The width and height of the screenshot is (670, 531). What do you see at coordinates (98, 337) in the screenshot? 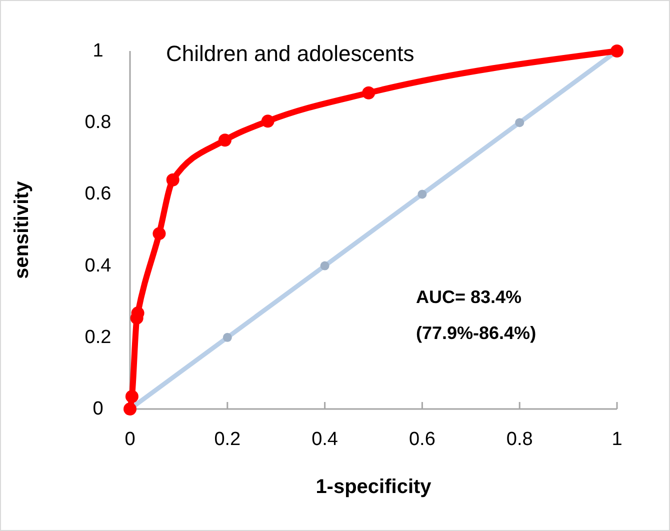
I see `y-tick-label: 0.2` at bounding box center [98, 337].